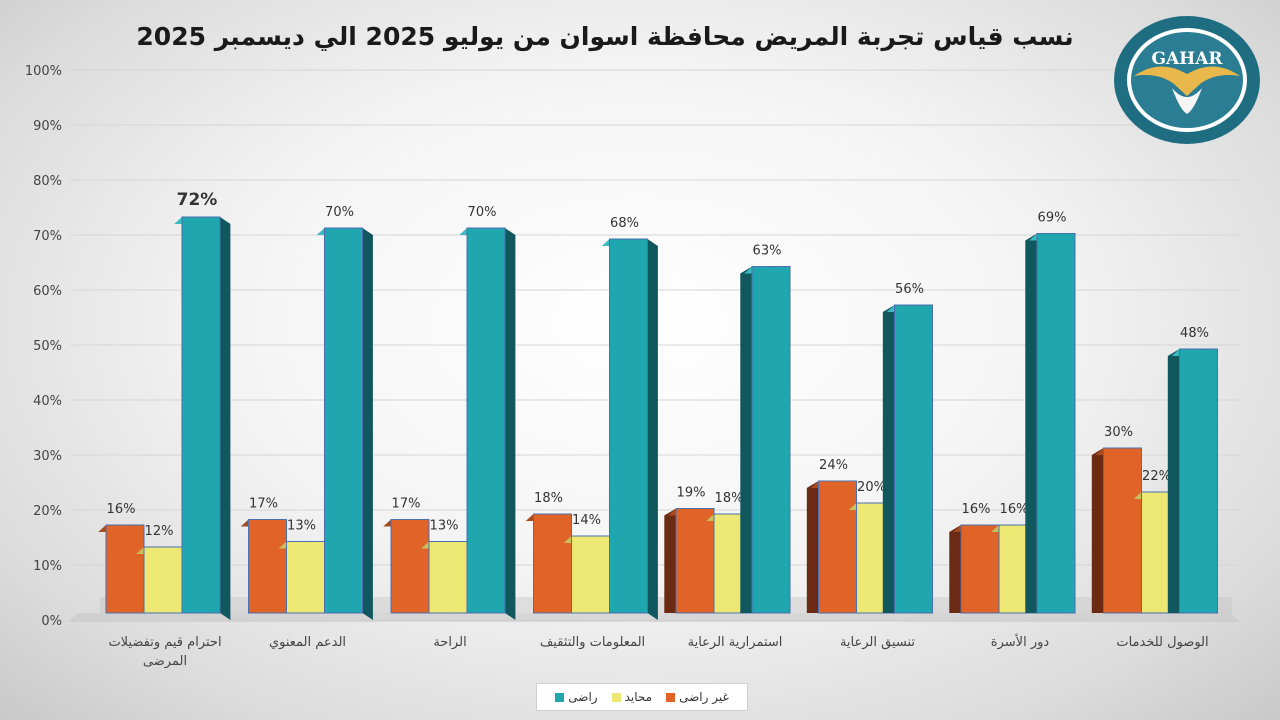 The height and width of the screenshot is (720, 1280). Describe the element at coordinates (833, 465) in the screenshot. I see `data-label: 24%` at that location.